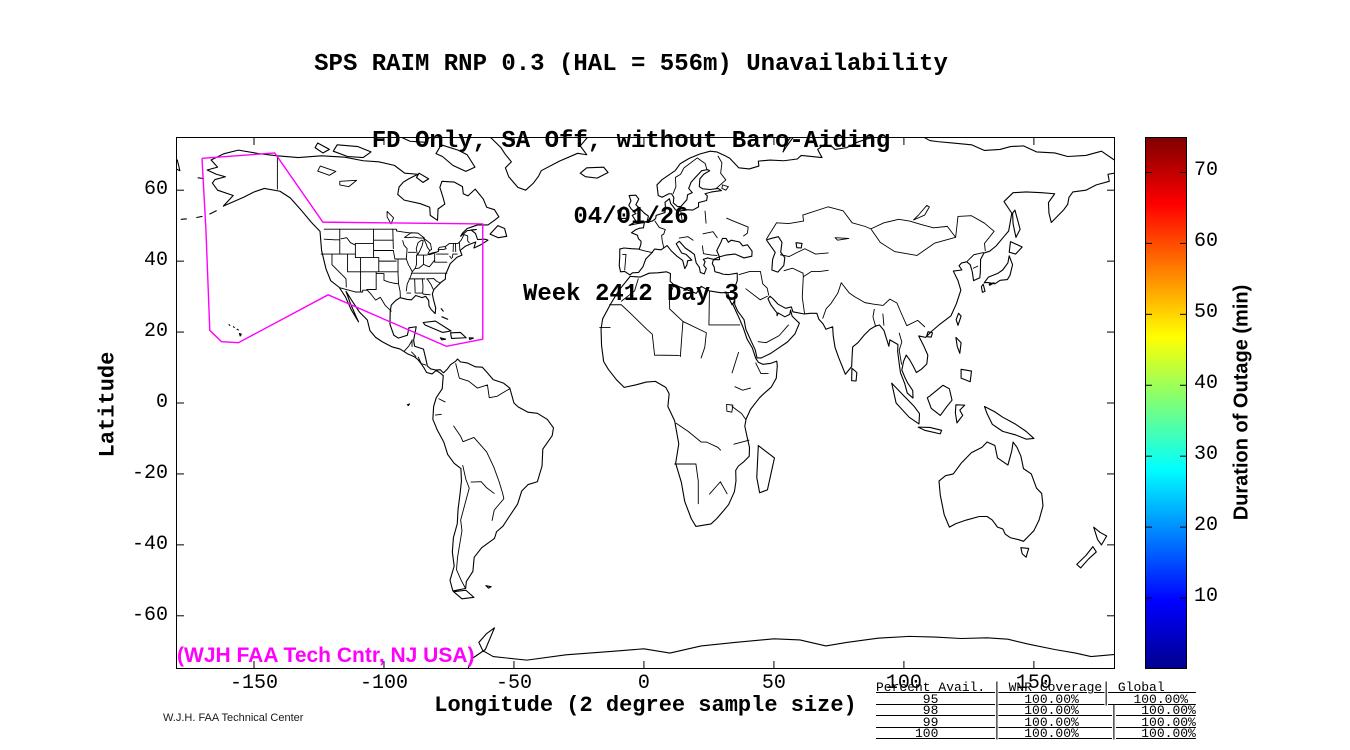 This screenshot has width=1350, height=750. I want to click on y-tick-label: 0, so click(161, 402).